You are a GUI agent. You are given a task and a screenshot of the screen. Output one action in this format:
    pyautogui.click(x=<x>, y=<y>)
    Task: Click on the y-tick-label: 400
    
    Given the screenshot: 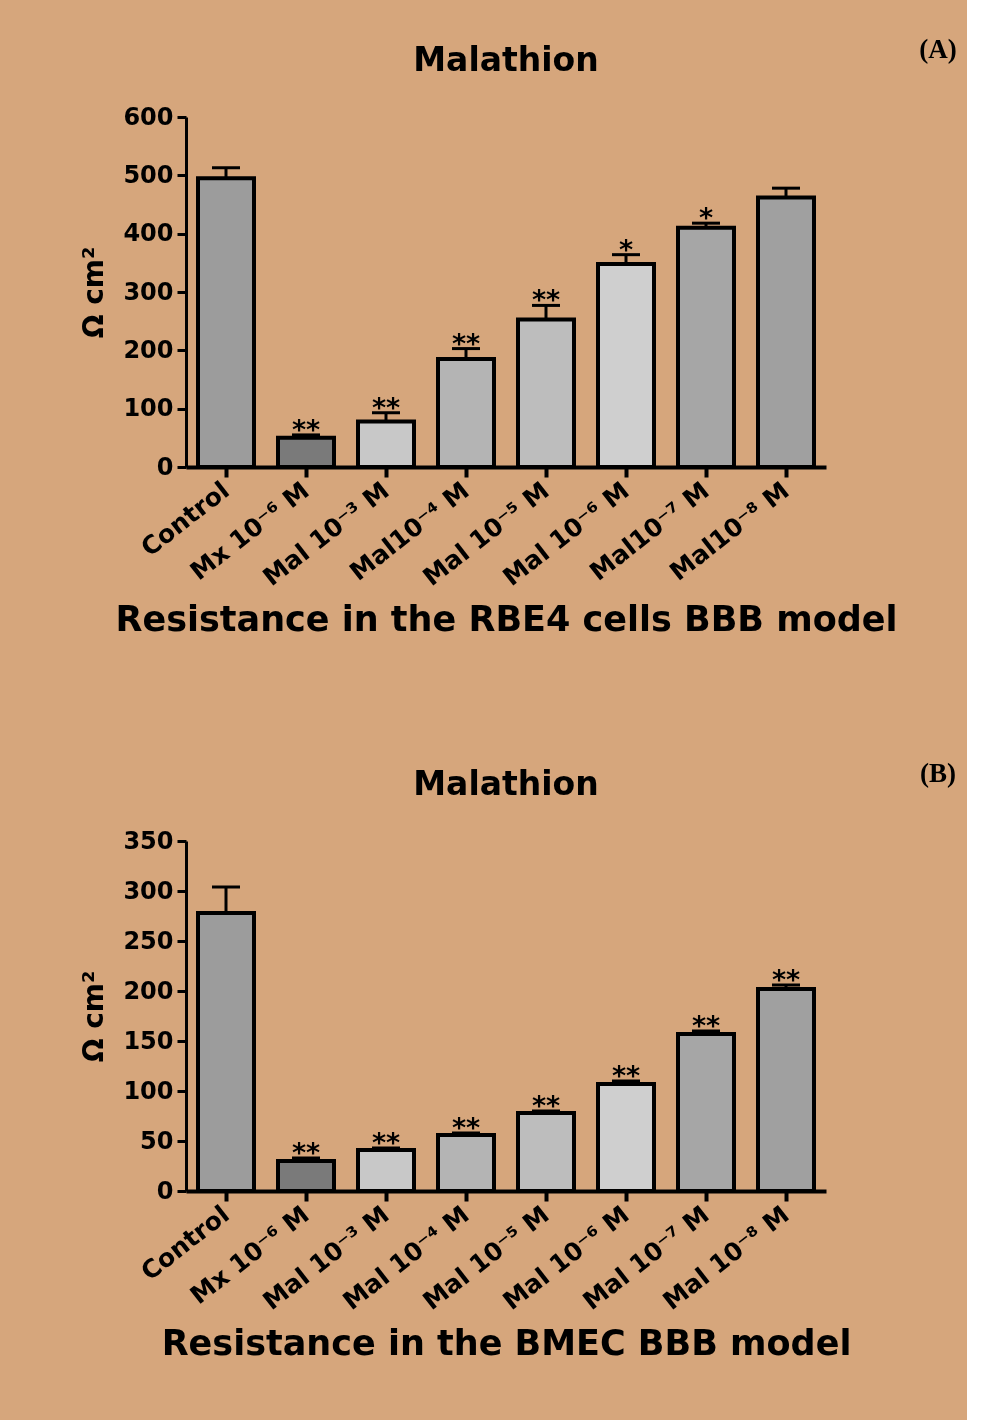 What is the action you would take?
    pyautogui.click(x=148, y=233)
    